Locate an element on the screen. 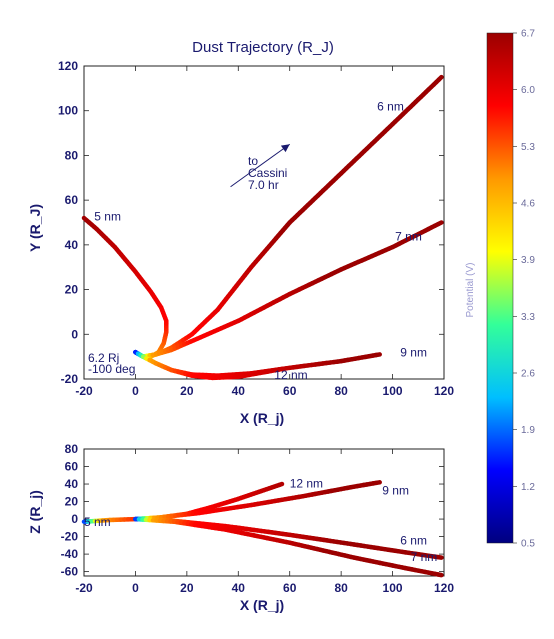 The width and height of the screenshot is (554, 639). top-x-tick-label: 20 is located at coordinates (187, 391).